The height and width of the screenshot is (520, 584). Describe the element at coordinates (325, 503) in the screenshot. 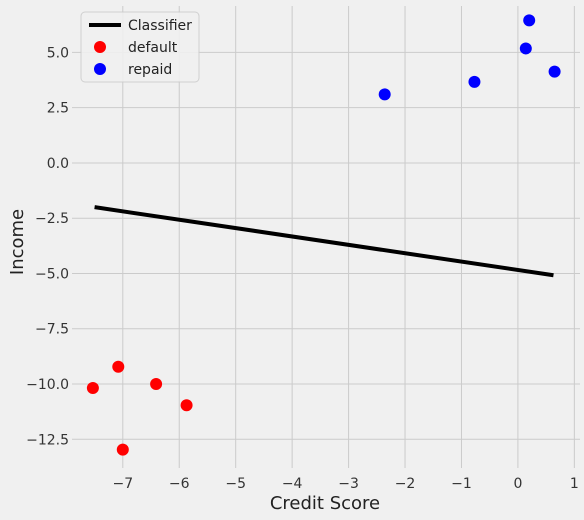

I see `x-axis-label: Credit Score` at that location.